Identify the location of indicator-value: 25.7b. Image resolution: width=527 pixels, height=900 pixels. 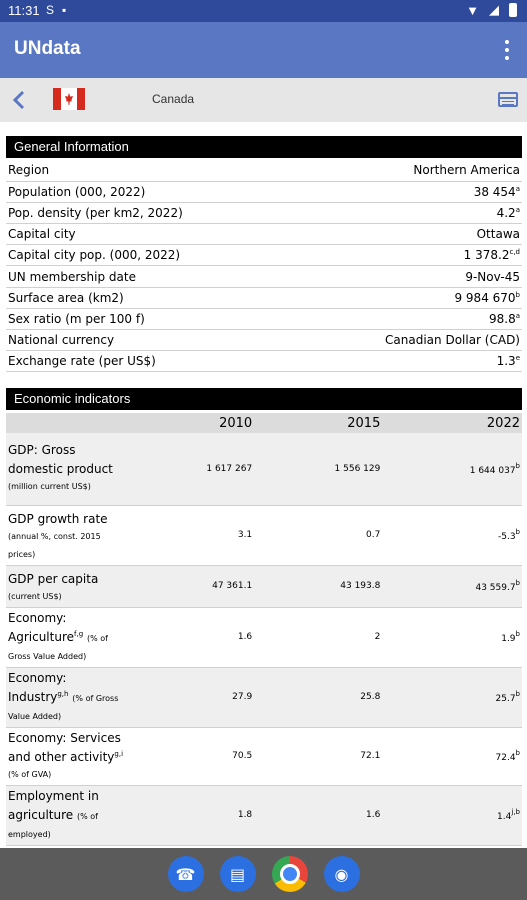
(452, 697).